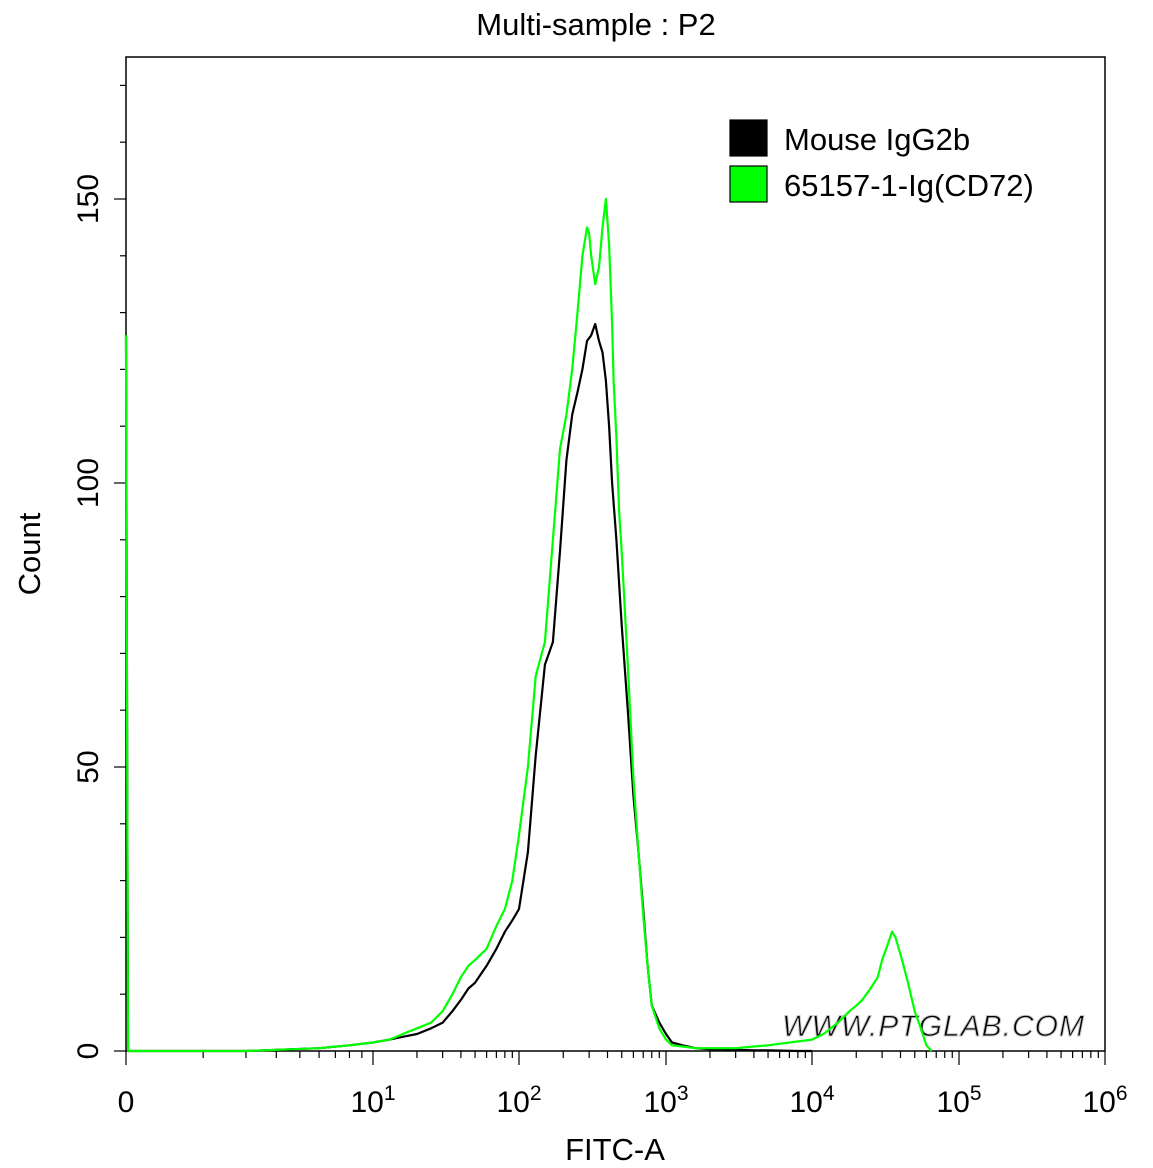 This screenshot has width=1153, height=1168. Describe the element at coordinates (29, 553) in the screenshot. I see `y-axis-label: Count` at that location.